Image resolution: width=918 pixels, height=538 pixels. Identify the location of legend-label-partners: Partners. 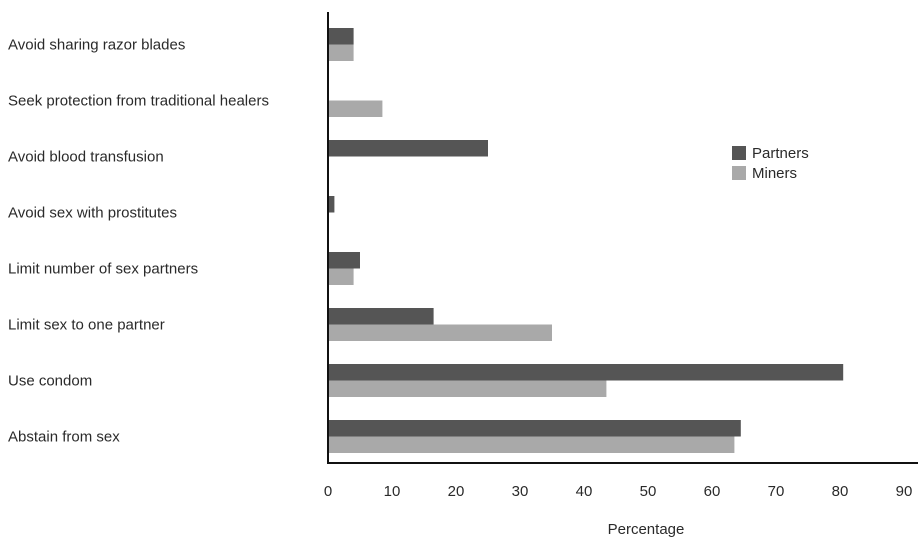
(780, 153).